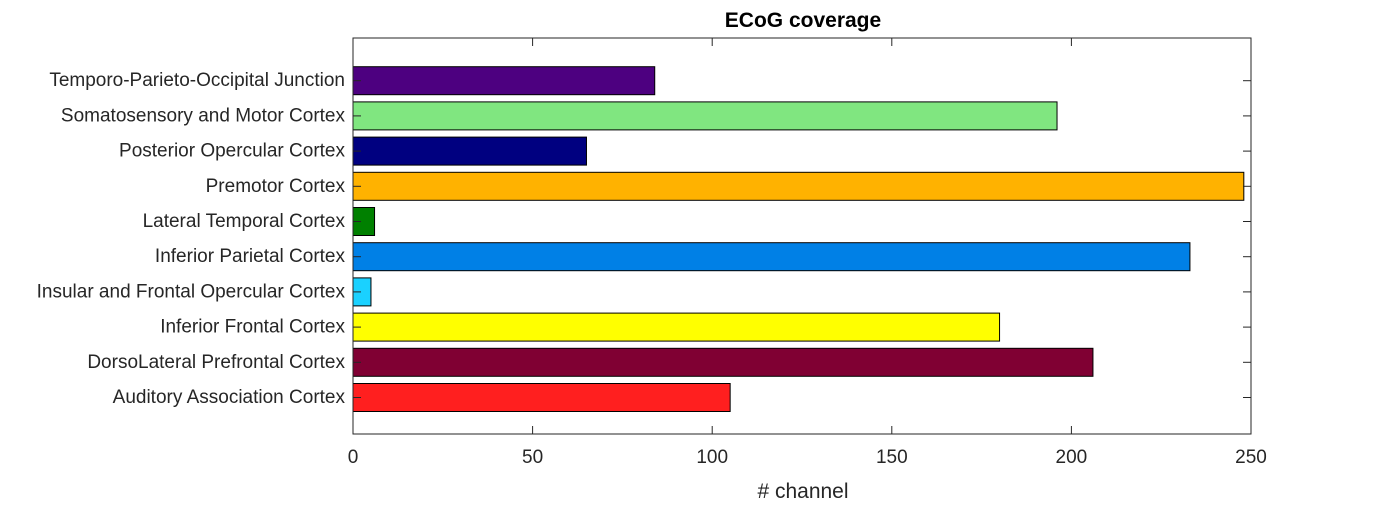 Image resolution: width=1384 pixels, height=505 pixels. What do you see at coordinates (232, 151) in the screenshot?
I see `category-label-posterior-opercular-cortex: Posterior Opercular Cortex` at bounding box center [232, 151].